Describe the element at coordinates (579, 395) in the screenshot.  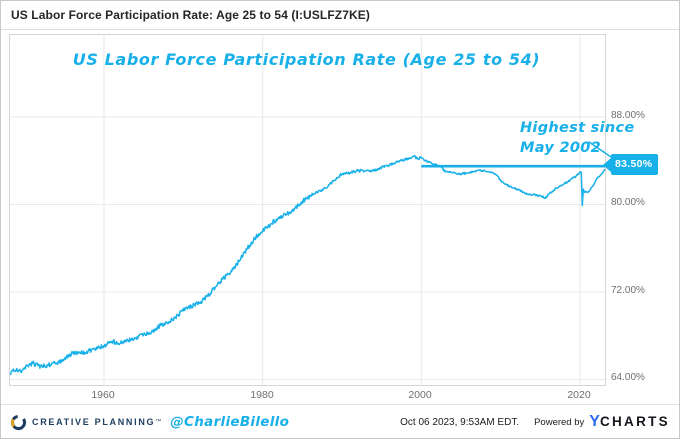
I see `x-axis-tick: 2020` at that location.